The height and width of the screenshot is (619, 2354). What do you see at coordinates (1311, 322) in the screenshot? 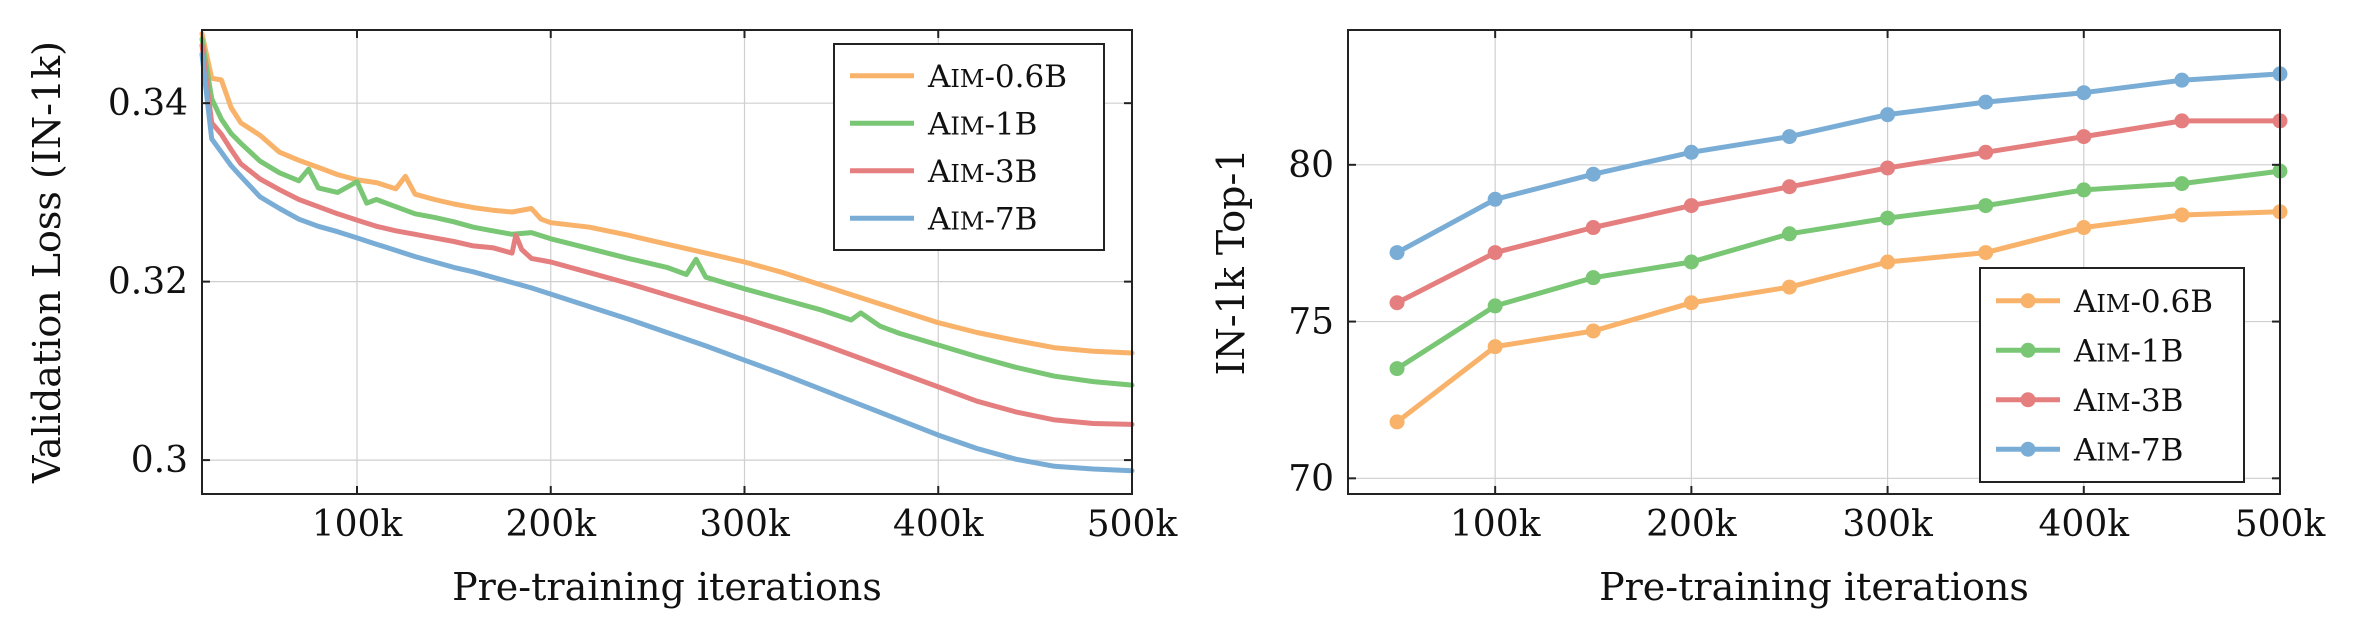
I see `y-tick-label: 75` at bounding box center [1311, 322].